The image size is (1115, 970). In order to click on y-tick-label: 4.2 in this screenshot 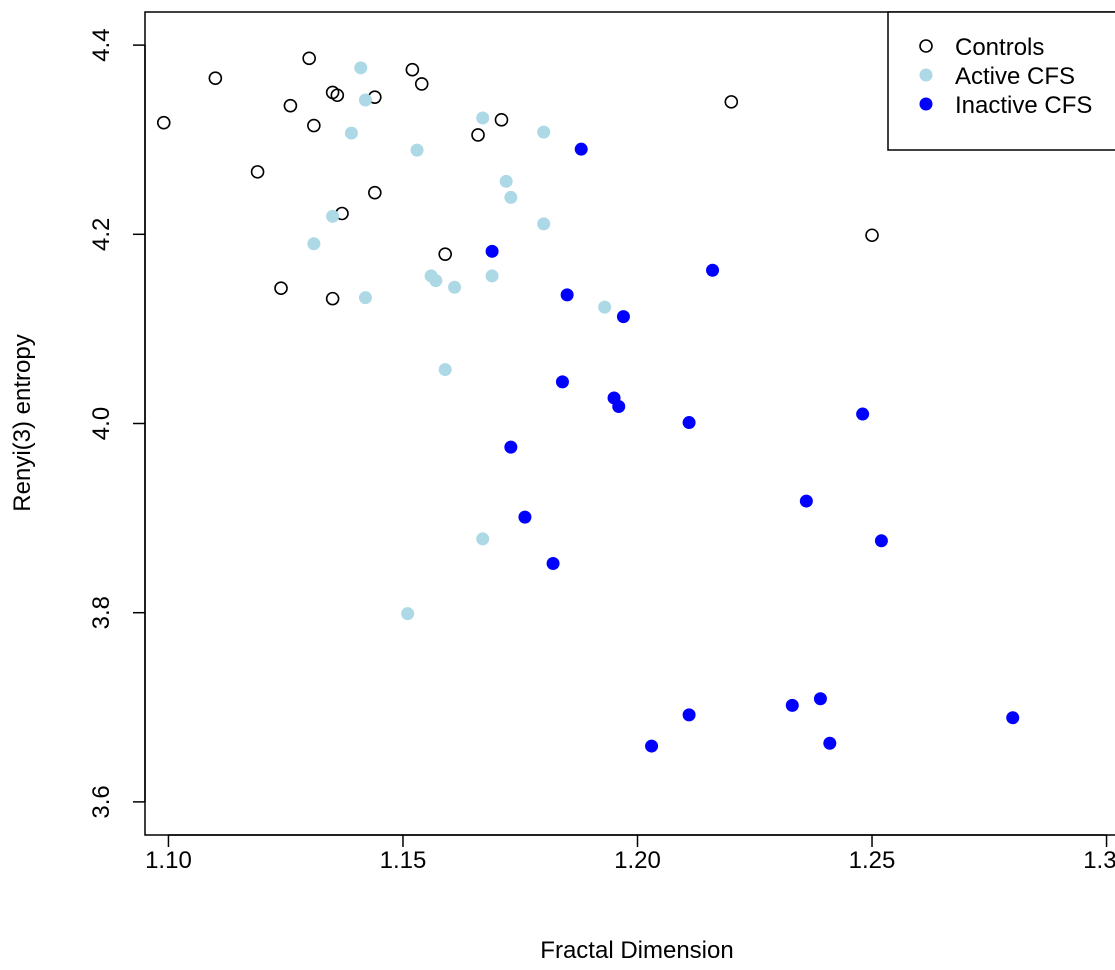, I will do `click(101, 234)`.